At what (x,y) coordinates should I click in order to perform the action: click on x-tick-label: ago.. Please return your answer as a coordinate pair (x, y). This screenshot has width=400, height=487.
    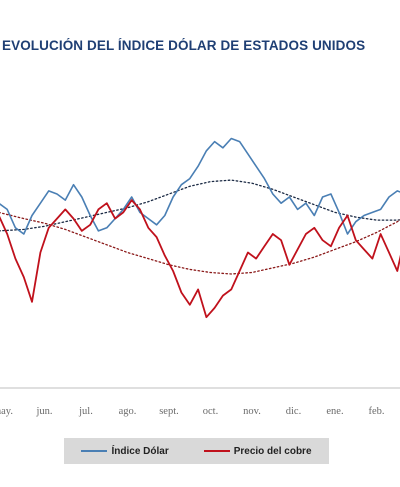
    Looking at the image, I should click on (128, 411).